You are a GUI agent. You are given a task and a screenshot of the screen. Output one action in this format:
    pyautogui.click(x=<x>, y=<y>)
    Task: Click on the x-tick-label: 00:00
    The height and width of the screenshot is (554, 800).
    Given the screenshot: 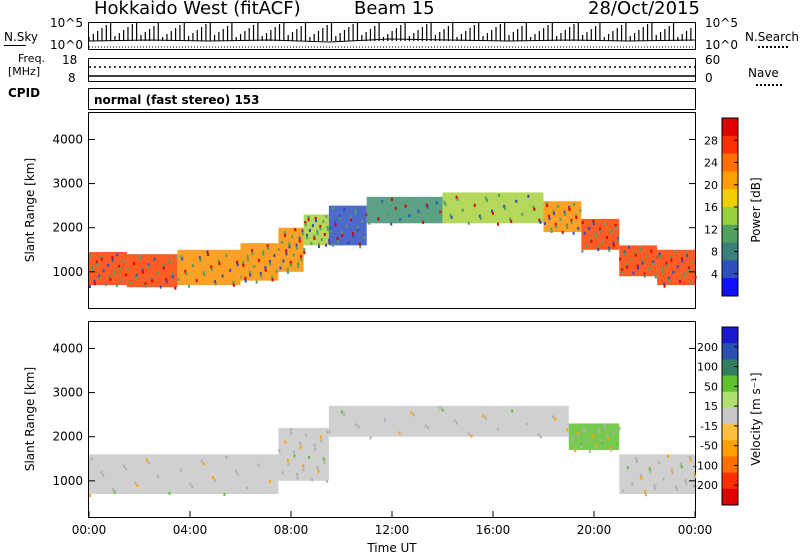 What is the action you would take?
    pyautogui.click(x=695, y=530)
    